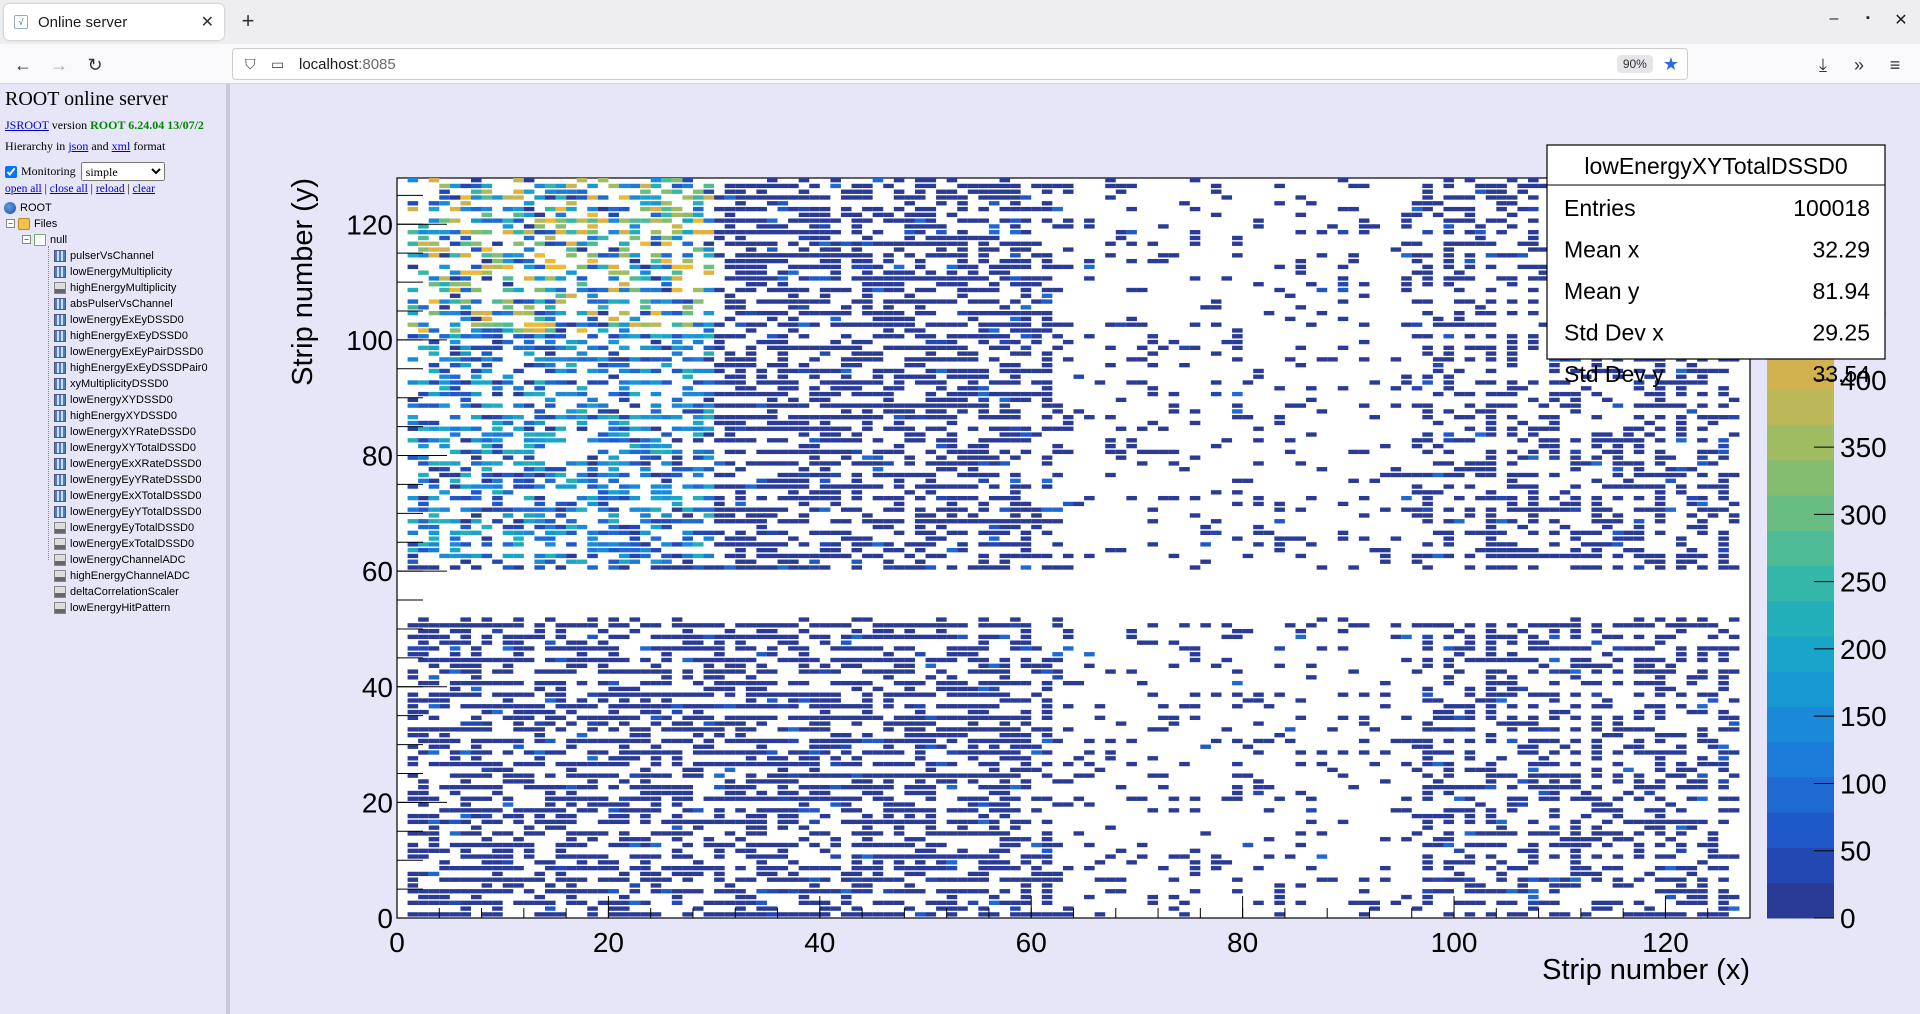  Describe the element at coordinates (125, 431) in the screenshot. I see `tree-item: lowEnergyXYRateDSSD0` at that location.